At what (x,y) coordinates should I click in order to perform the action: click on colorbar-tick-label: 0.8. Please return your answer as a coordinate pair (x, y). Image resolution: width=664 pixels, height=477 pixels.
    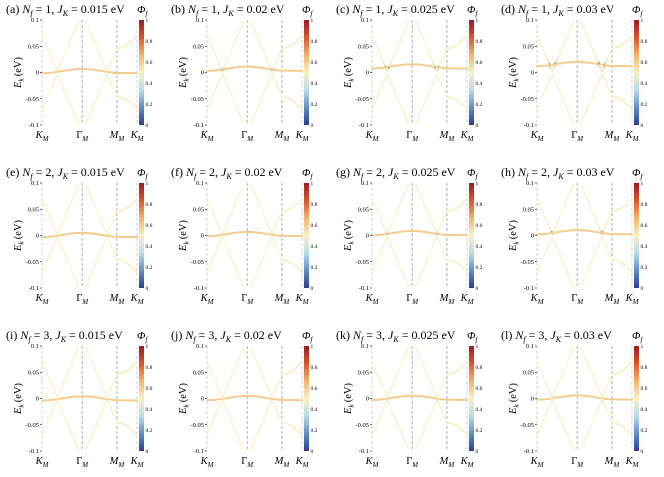
    Looking at the image, I should click on (479, 205).